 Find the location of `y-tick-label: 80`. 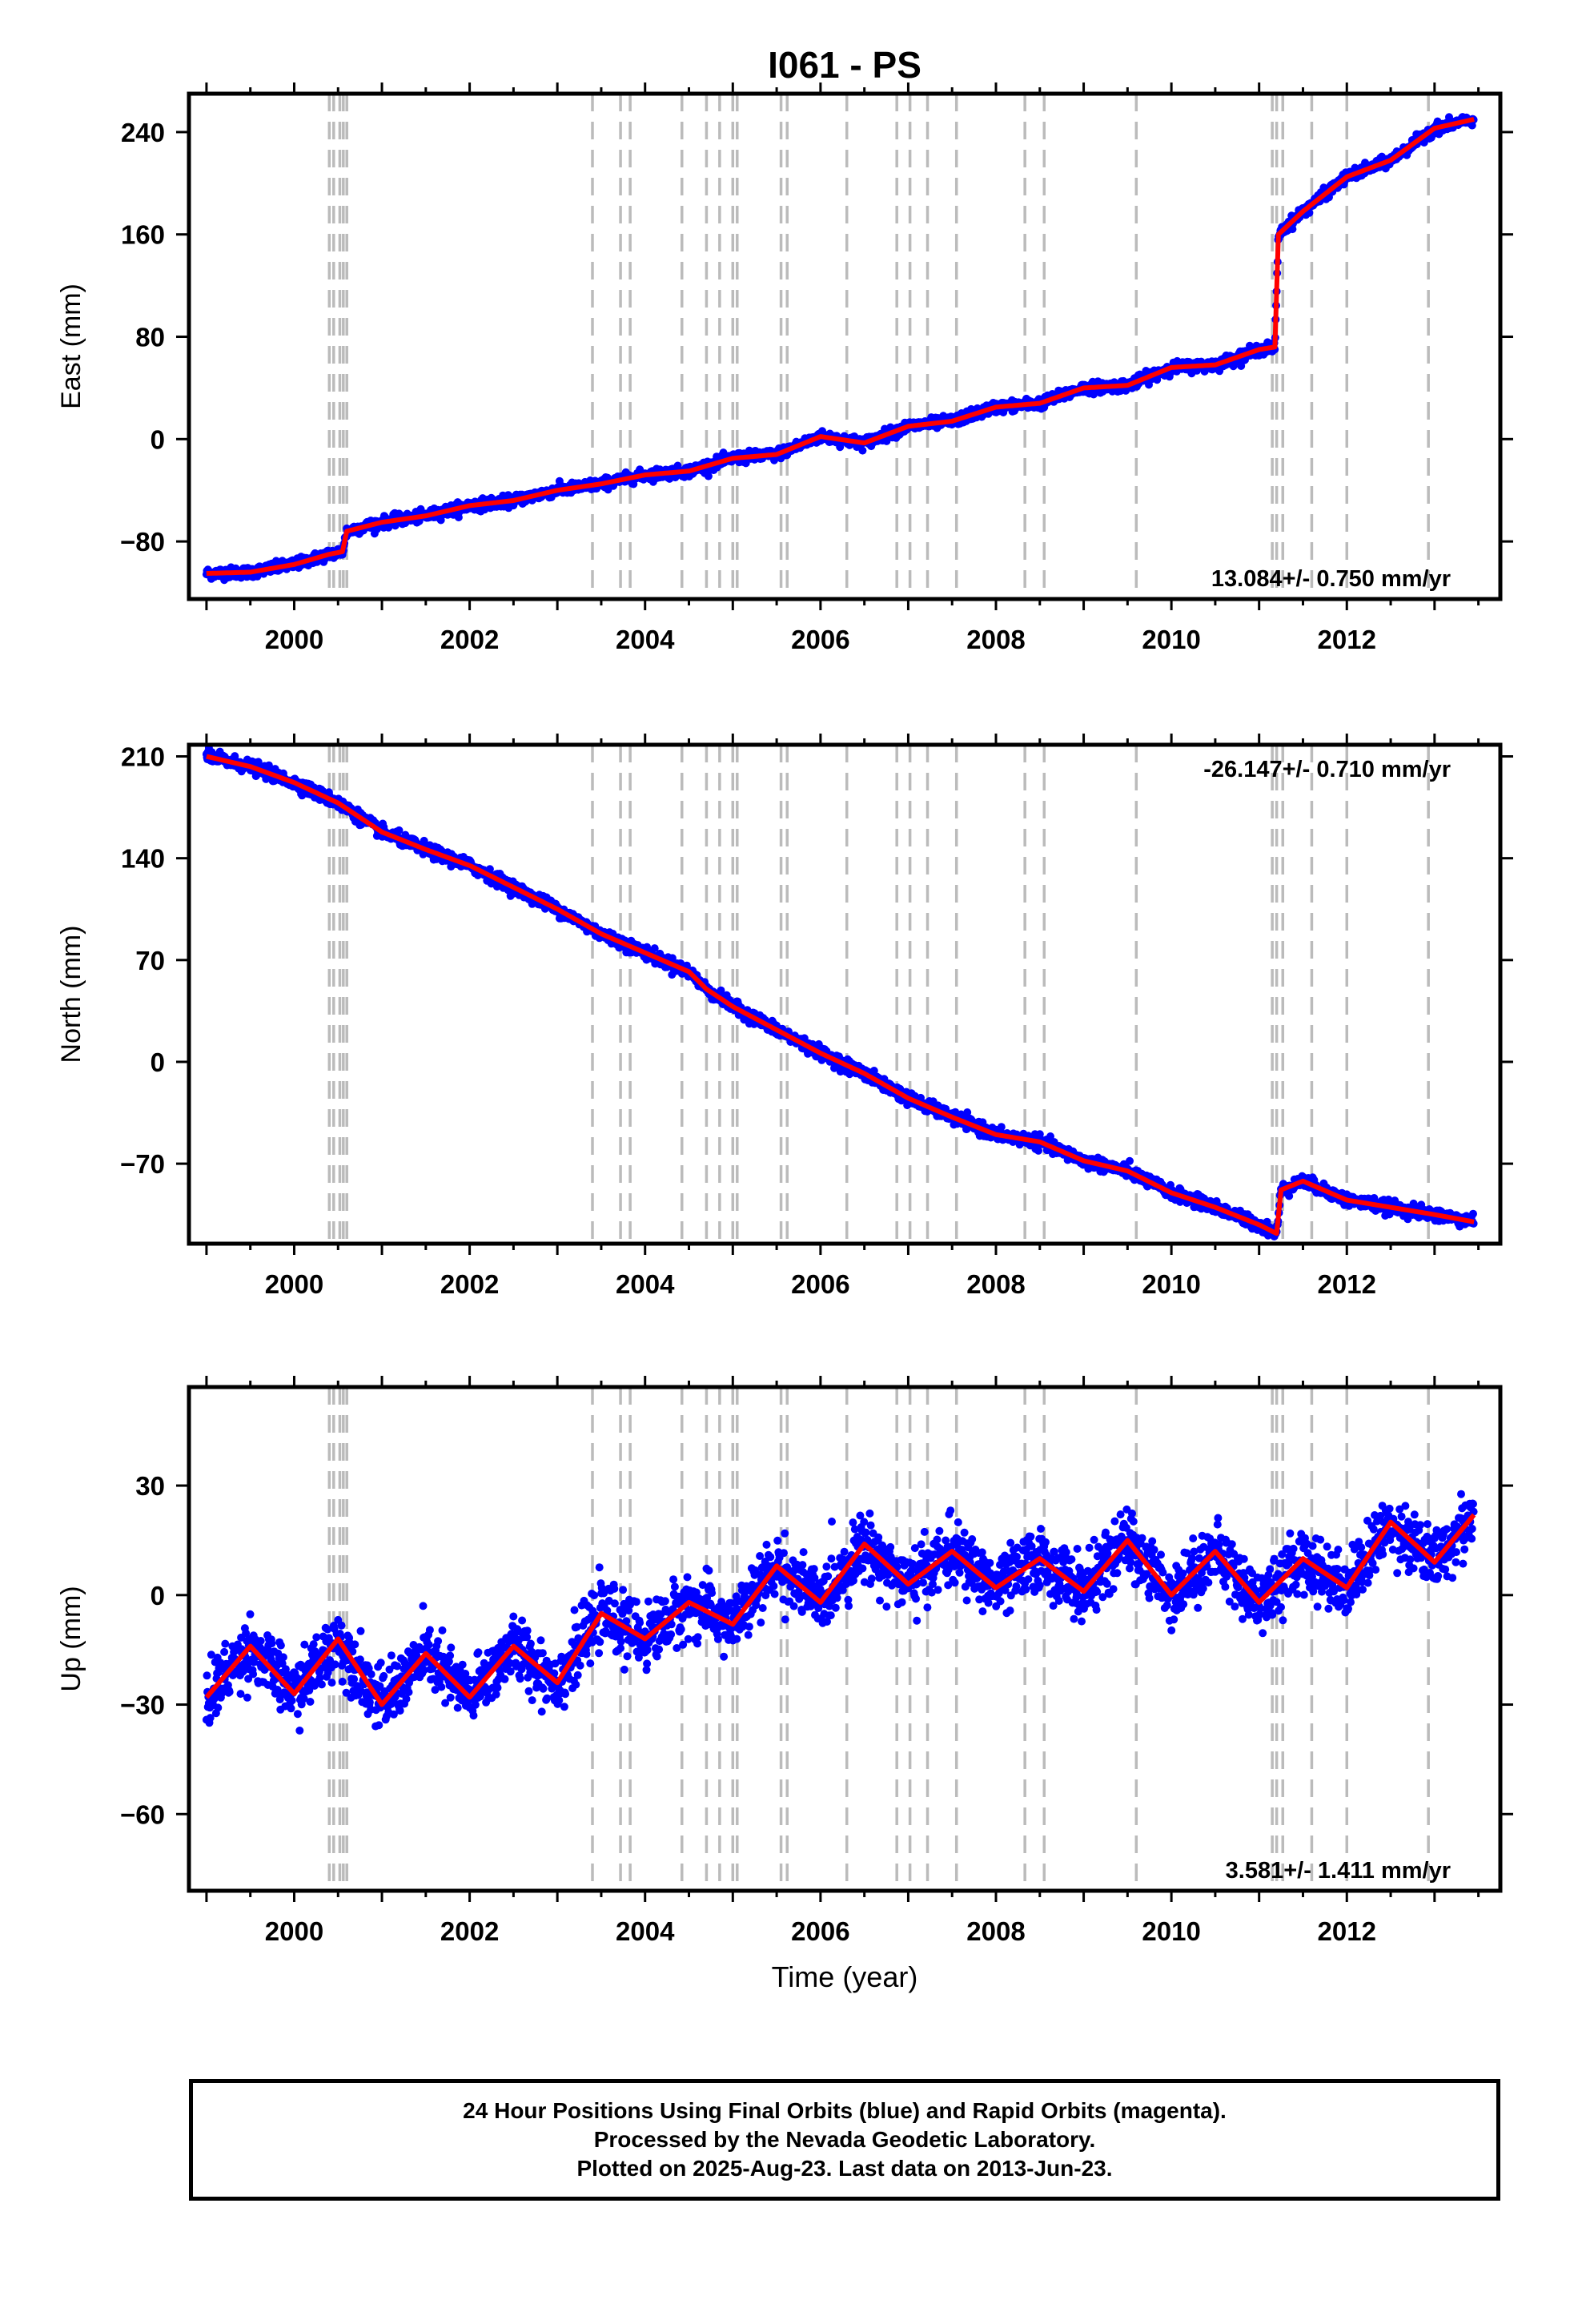

y-tick-label: 80 is located at coordinates (150, 337).